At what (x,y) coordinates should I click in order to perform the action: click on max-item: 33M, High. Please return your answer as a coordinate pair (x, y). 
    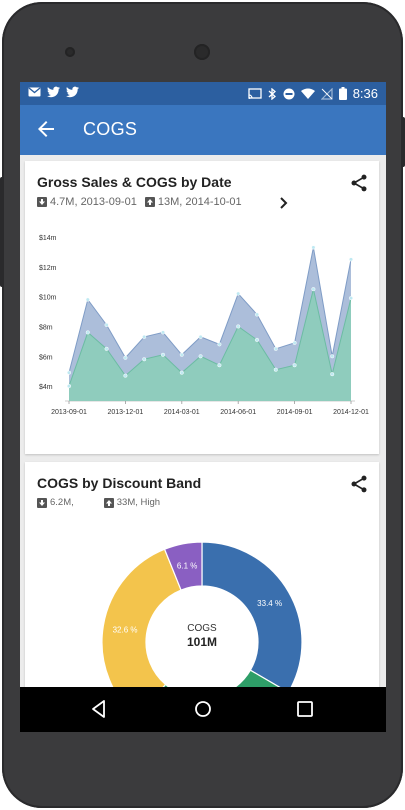
    Looking at the image, I should click on (132, 502).